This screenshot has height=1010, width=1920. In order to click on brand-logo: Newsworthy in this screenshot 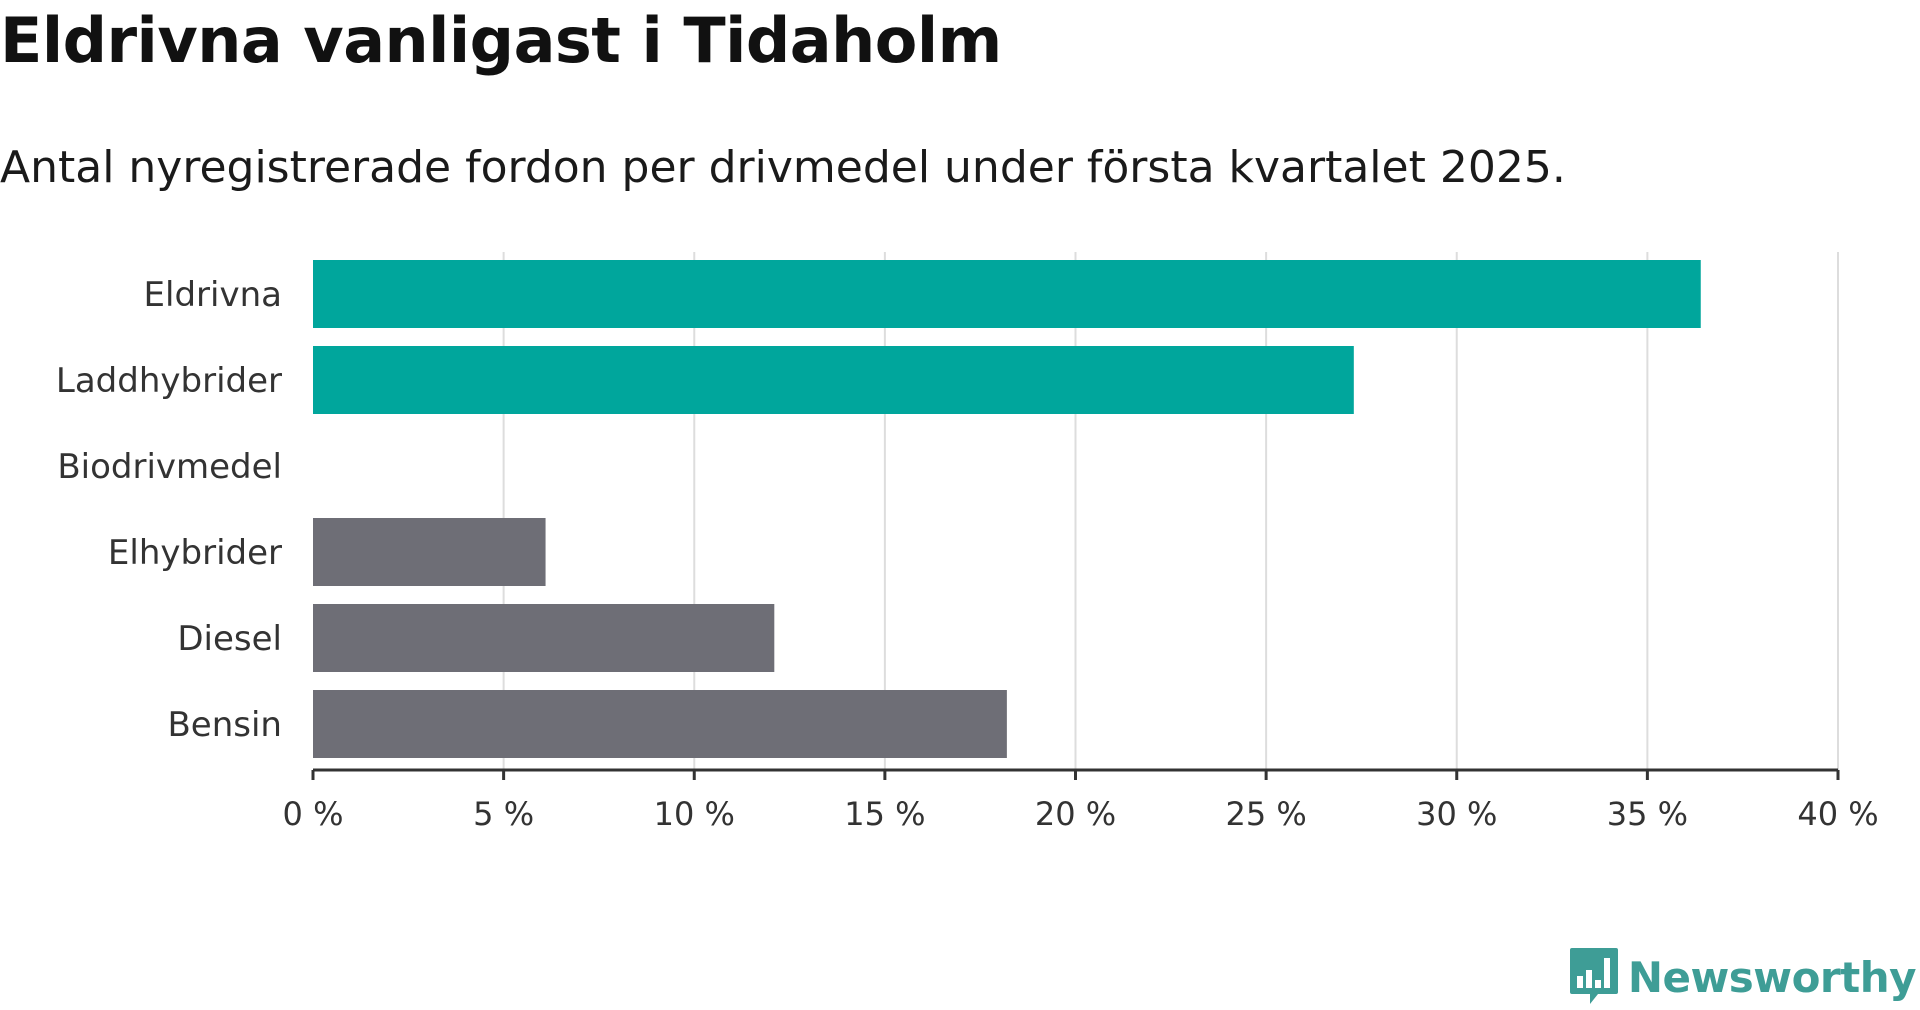, I will do `click(1742, 977)`.